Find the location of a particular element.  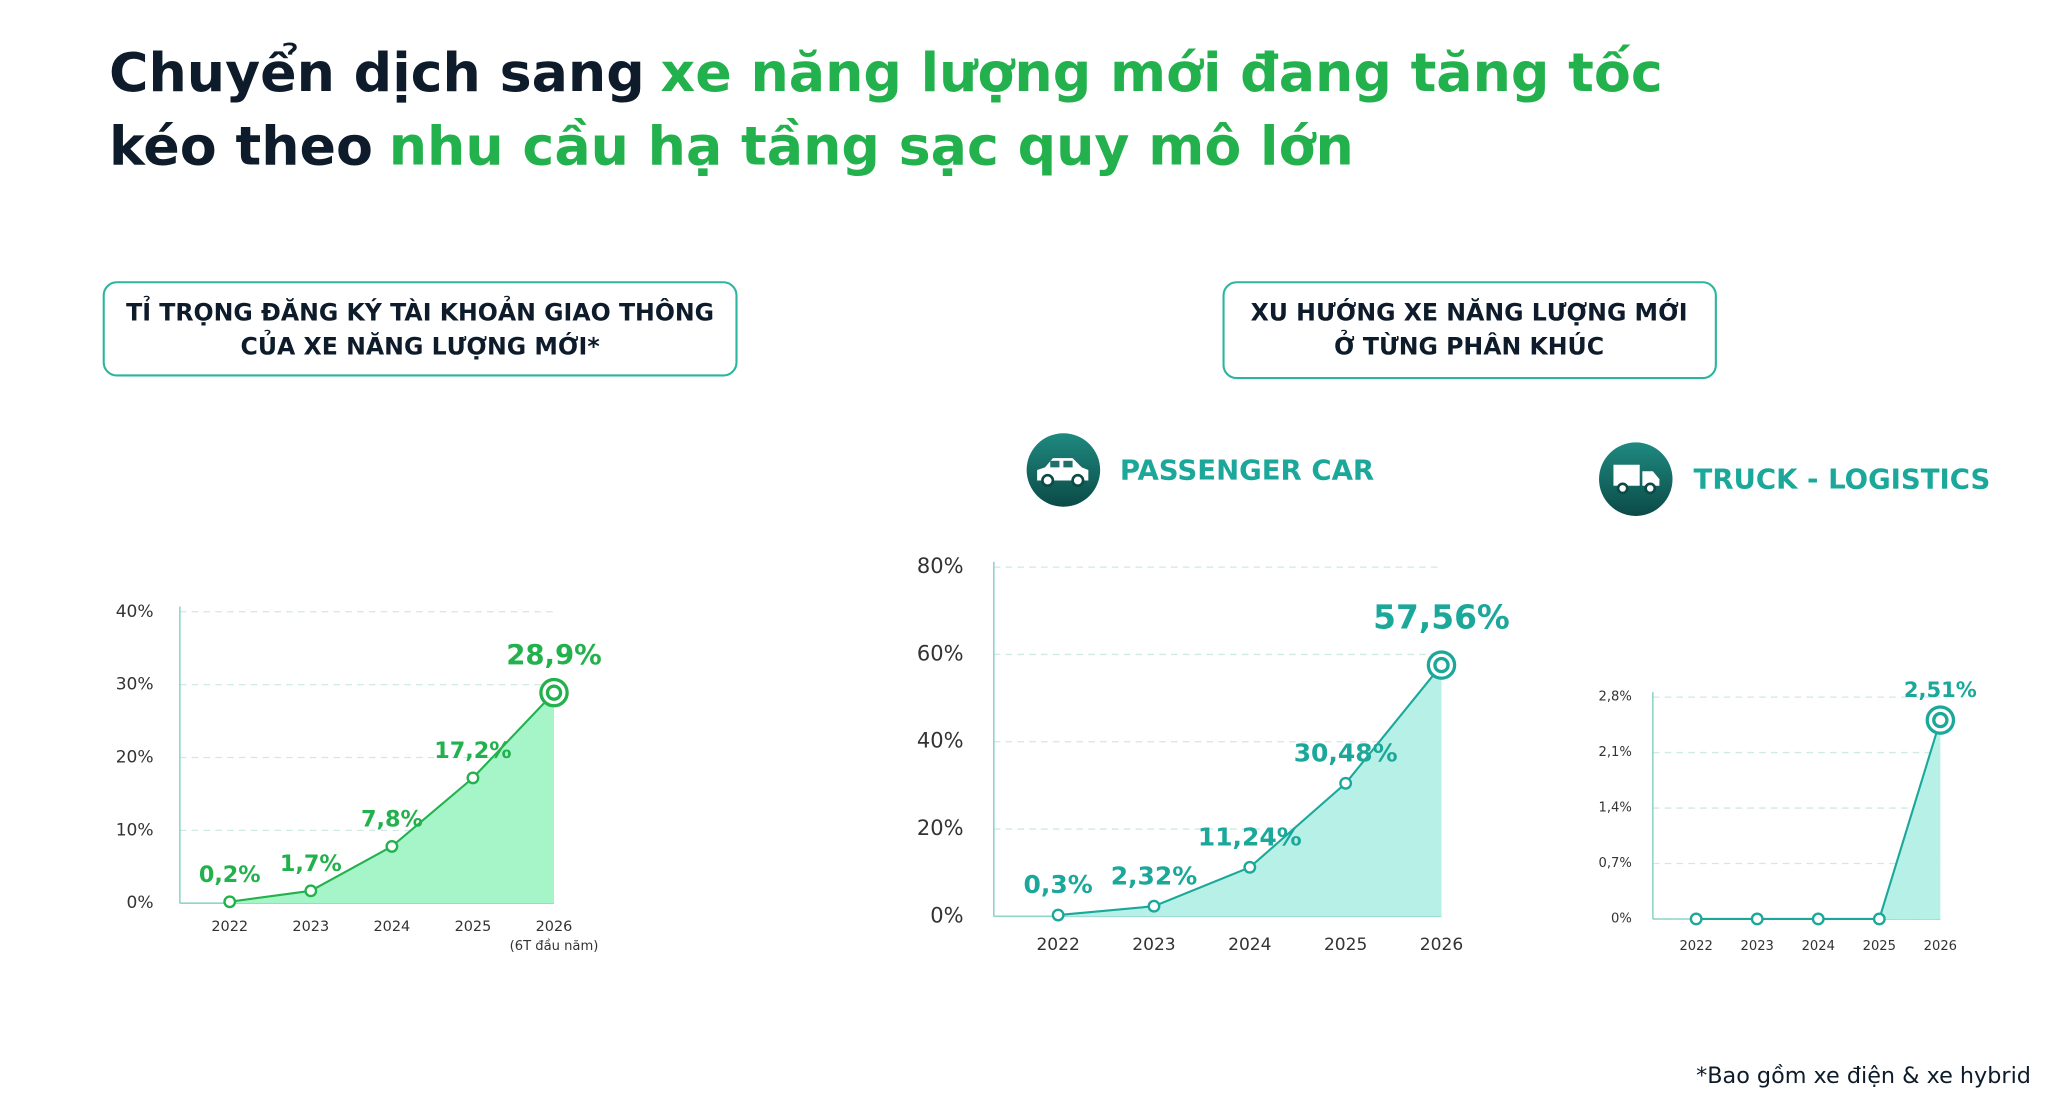

y-tick-label: 1,4% is located at coordinates (1615, 808).